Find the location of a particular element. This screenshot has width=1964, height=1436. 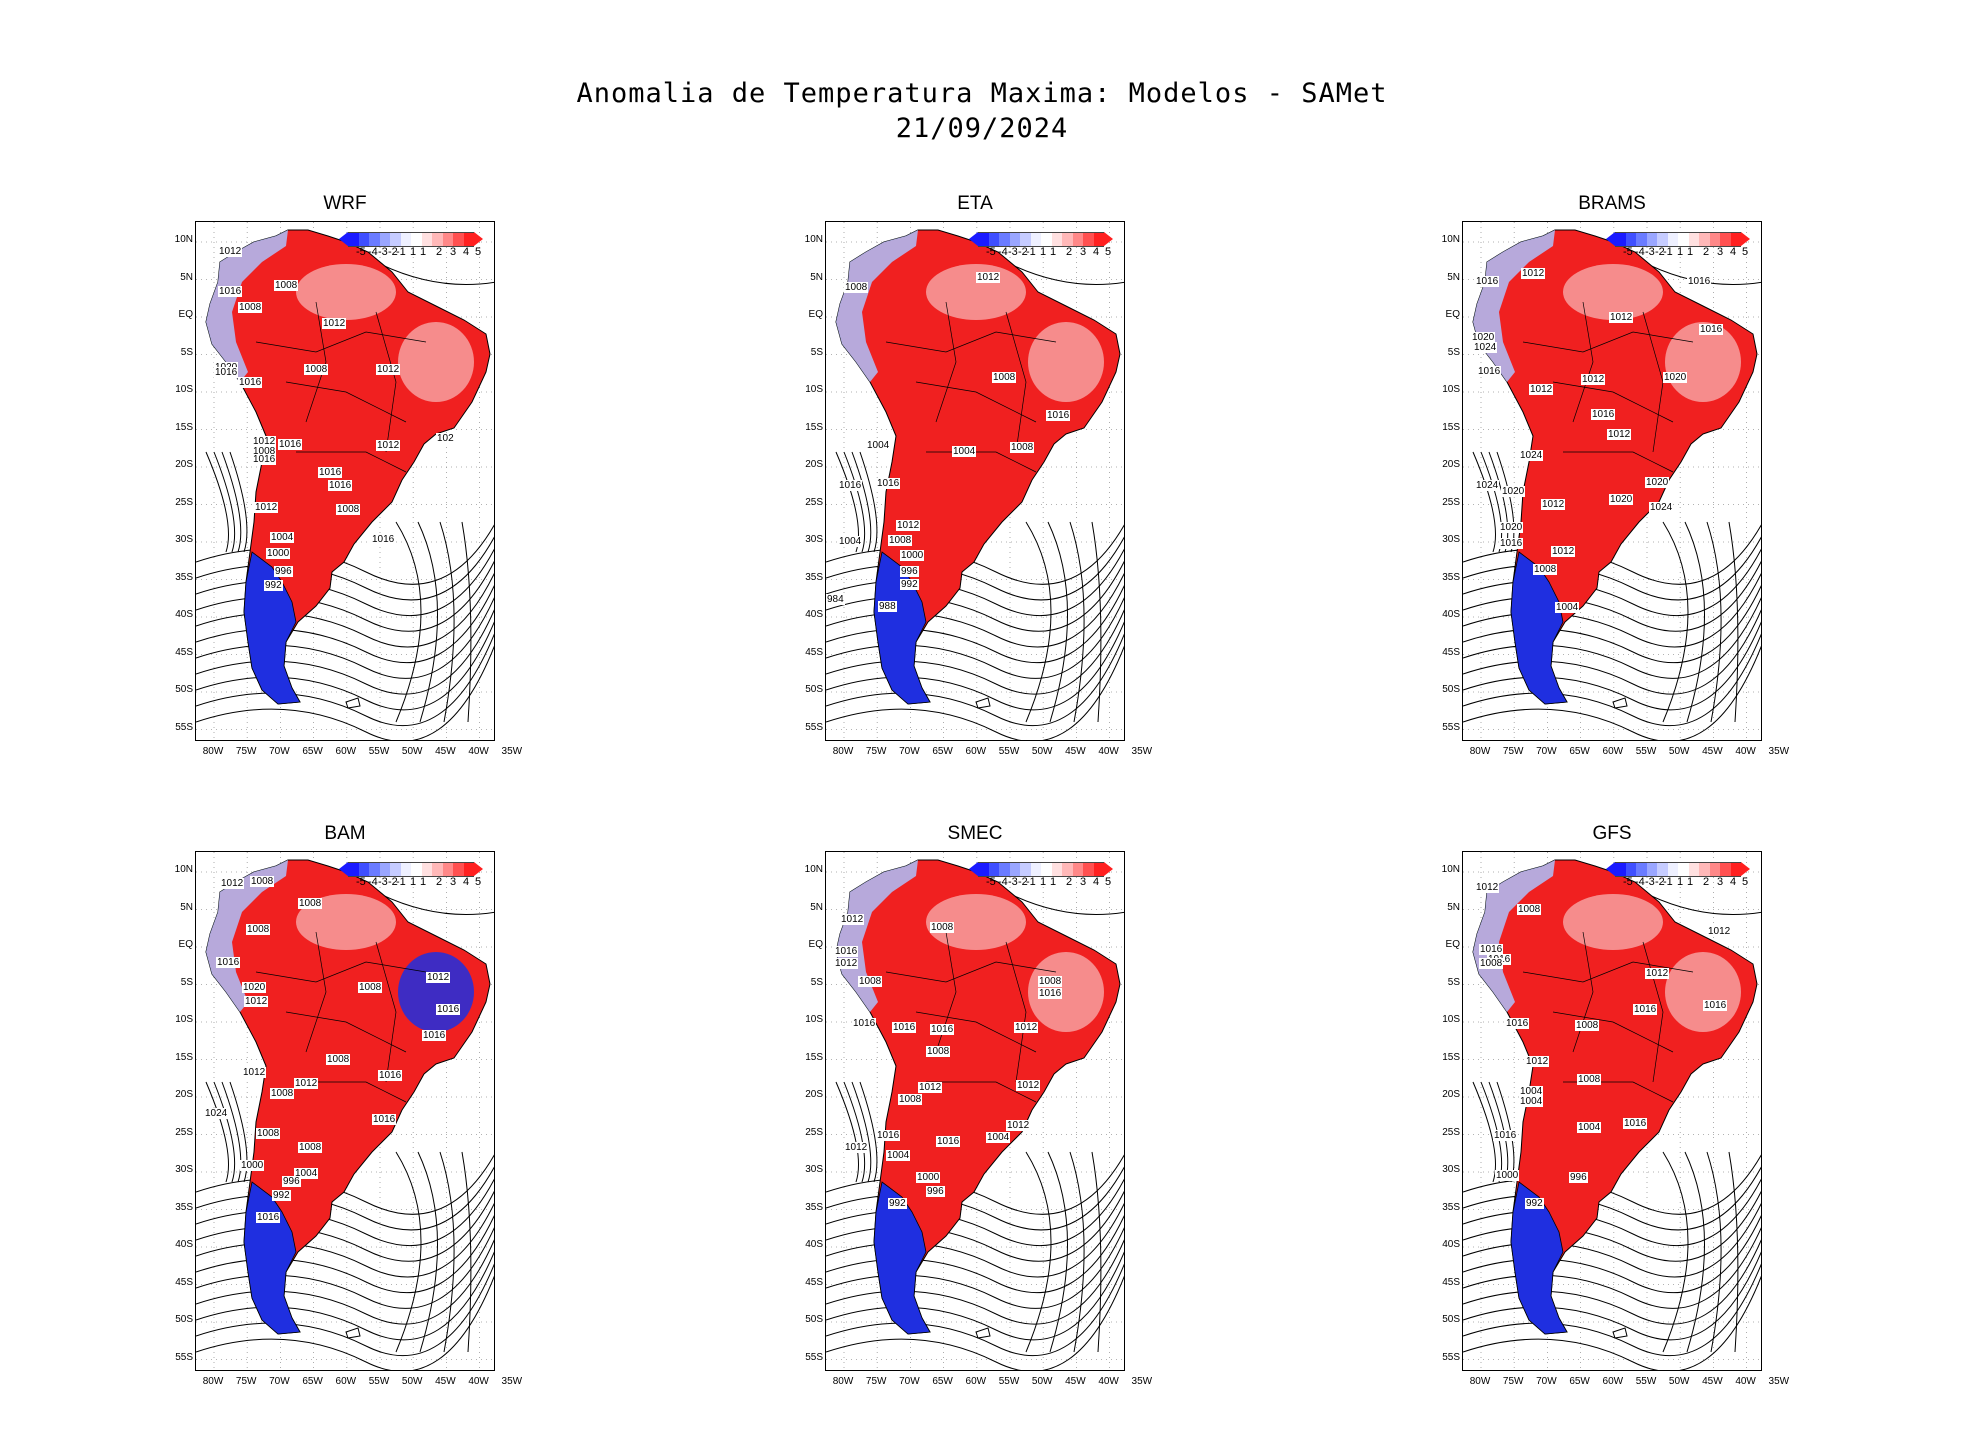

lon-tick-label: 35W is located at coordinates (1142, 751).